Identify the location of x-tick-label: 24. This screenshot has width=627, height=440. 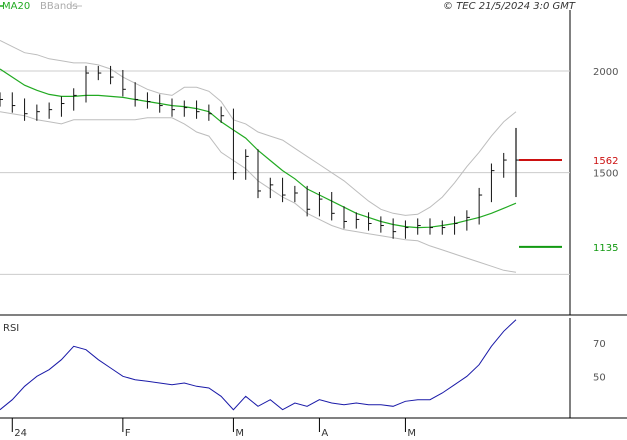
(20, 433).